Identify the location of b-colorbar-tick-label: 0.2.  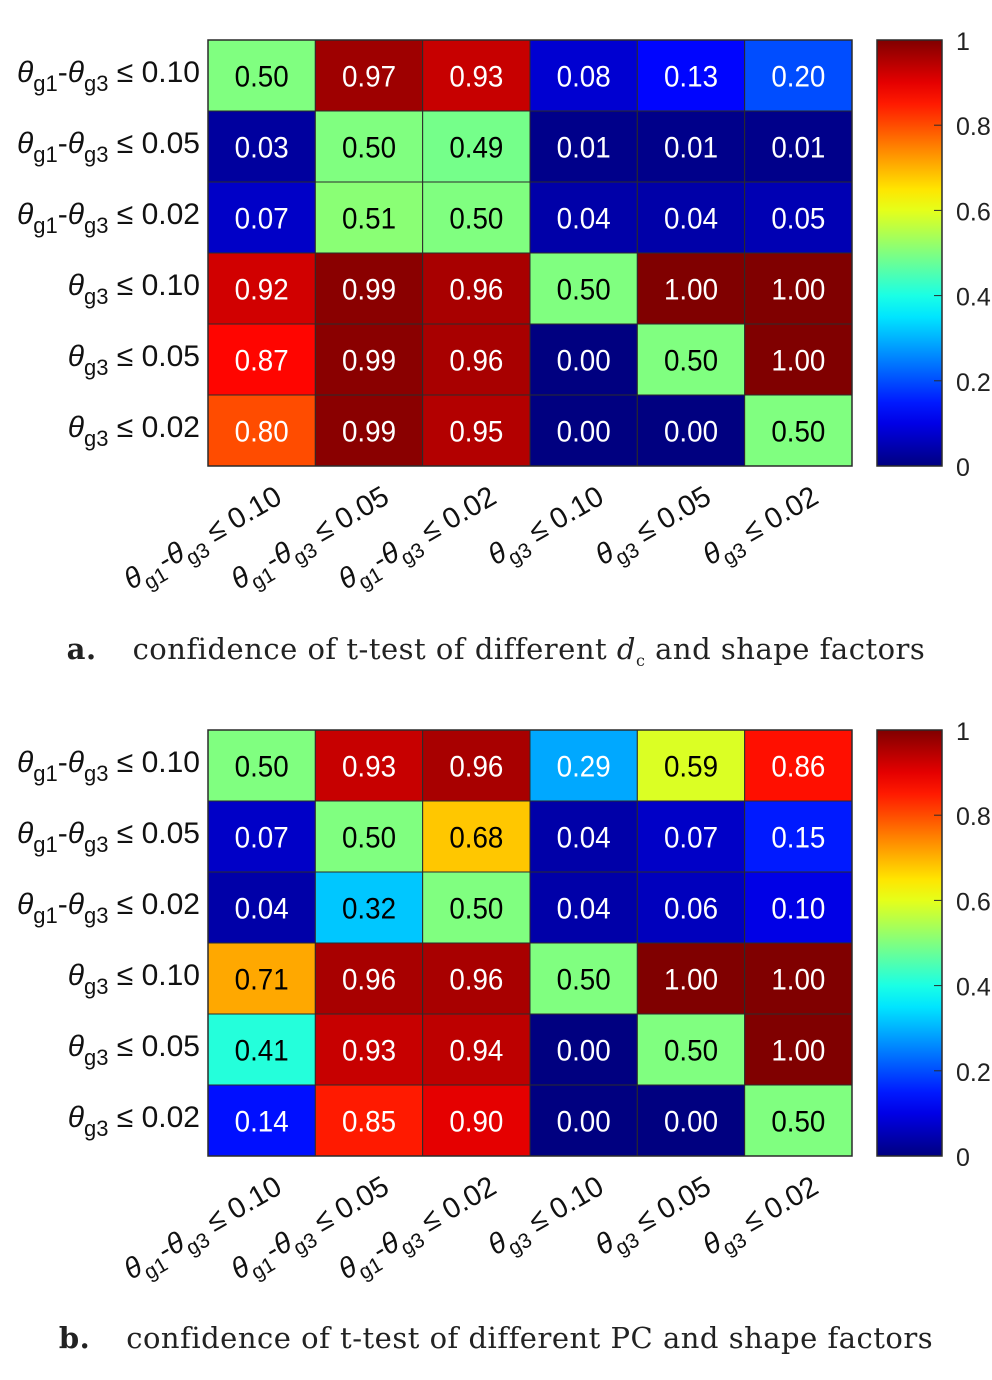
(973, 1073).